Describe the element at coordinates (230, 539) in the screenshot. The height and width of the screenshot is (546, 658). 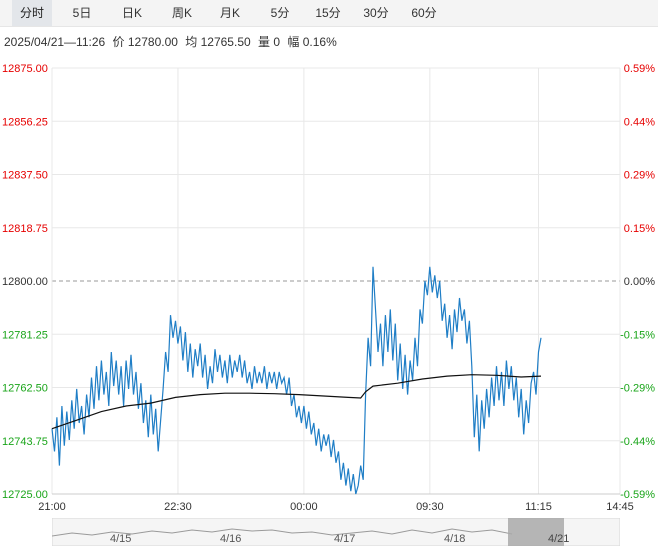
I see `navigator-date-2: 4/16` at that location.